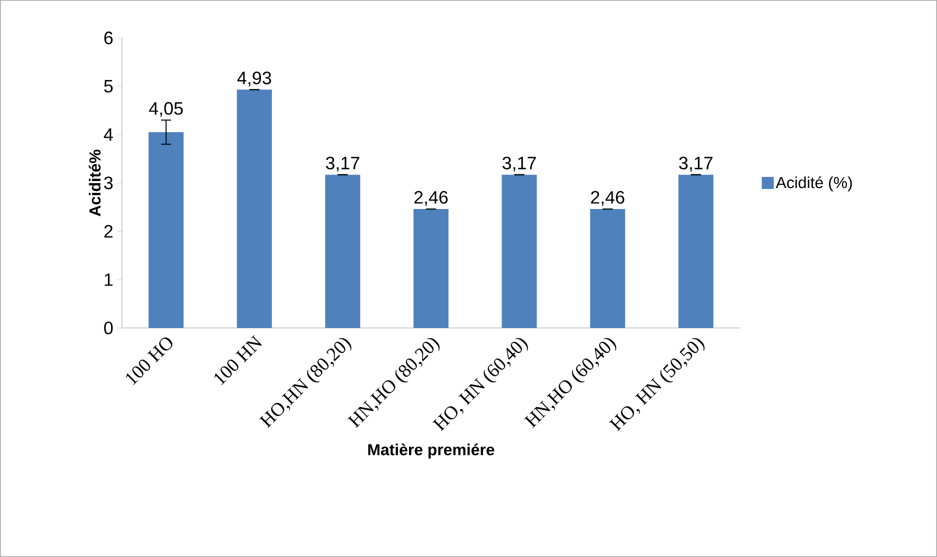 The width and height of the screenshot is (937, 557). Describe the element at coordinates (149, 362) in the screenshot. I see `x-tick-label: 100 HO` at that location.